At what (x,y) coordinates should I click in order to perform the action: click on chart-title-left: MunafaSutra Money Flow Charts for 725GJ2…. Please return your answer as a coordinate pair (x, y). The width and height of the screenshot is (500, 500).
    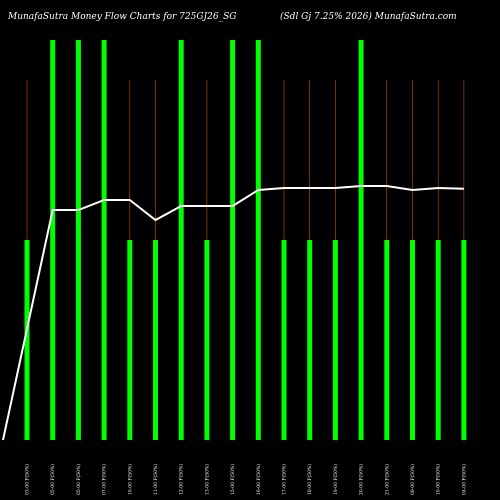
    Looking at the image, I should click on (121, 17).